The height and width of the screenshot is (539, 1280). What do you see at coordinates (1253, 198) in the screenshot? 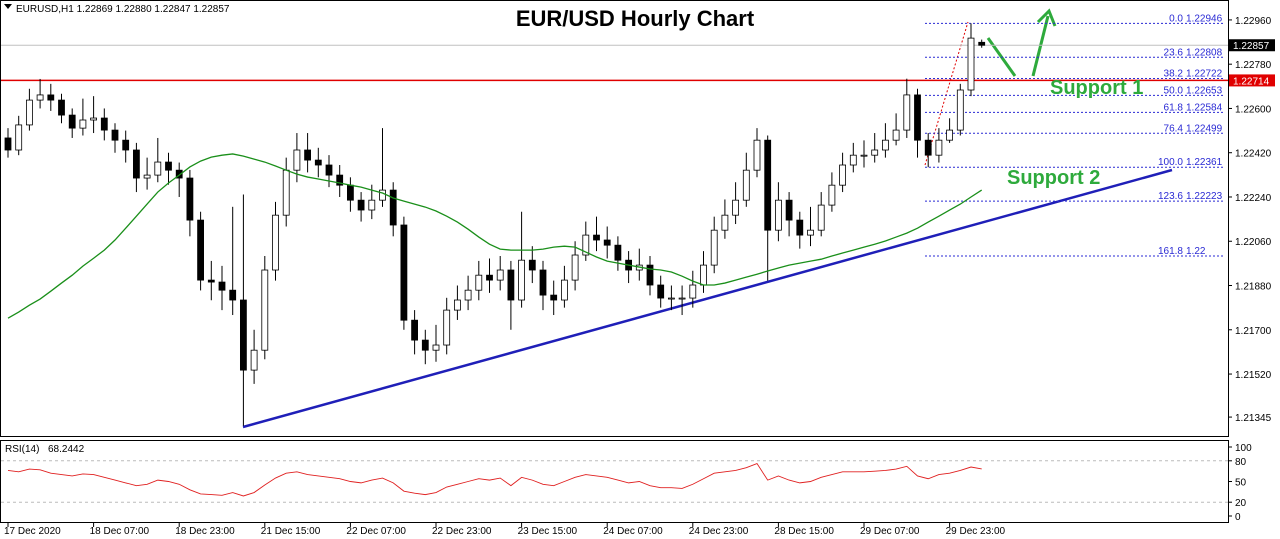
I see `y-tick-label: 1.22240` at bounding box center [1253, 198].